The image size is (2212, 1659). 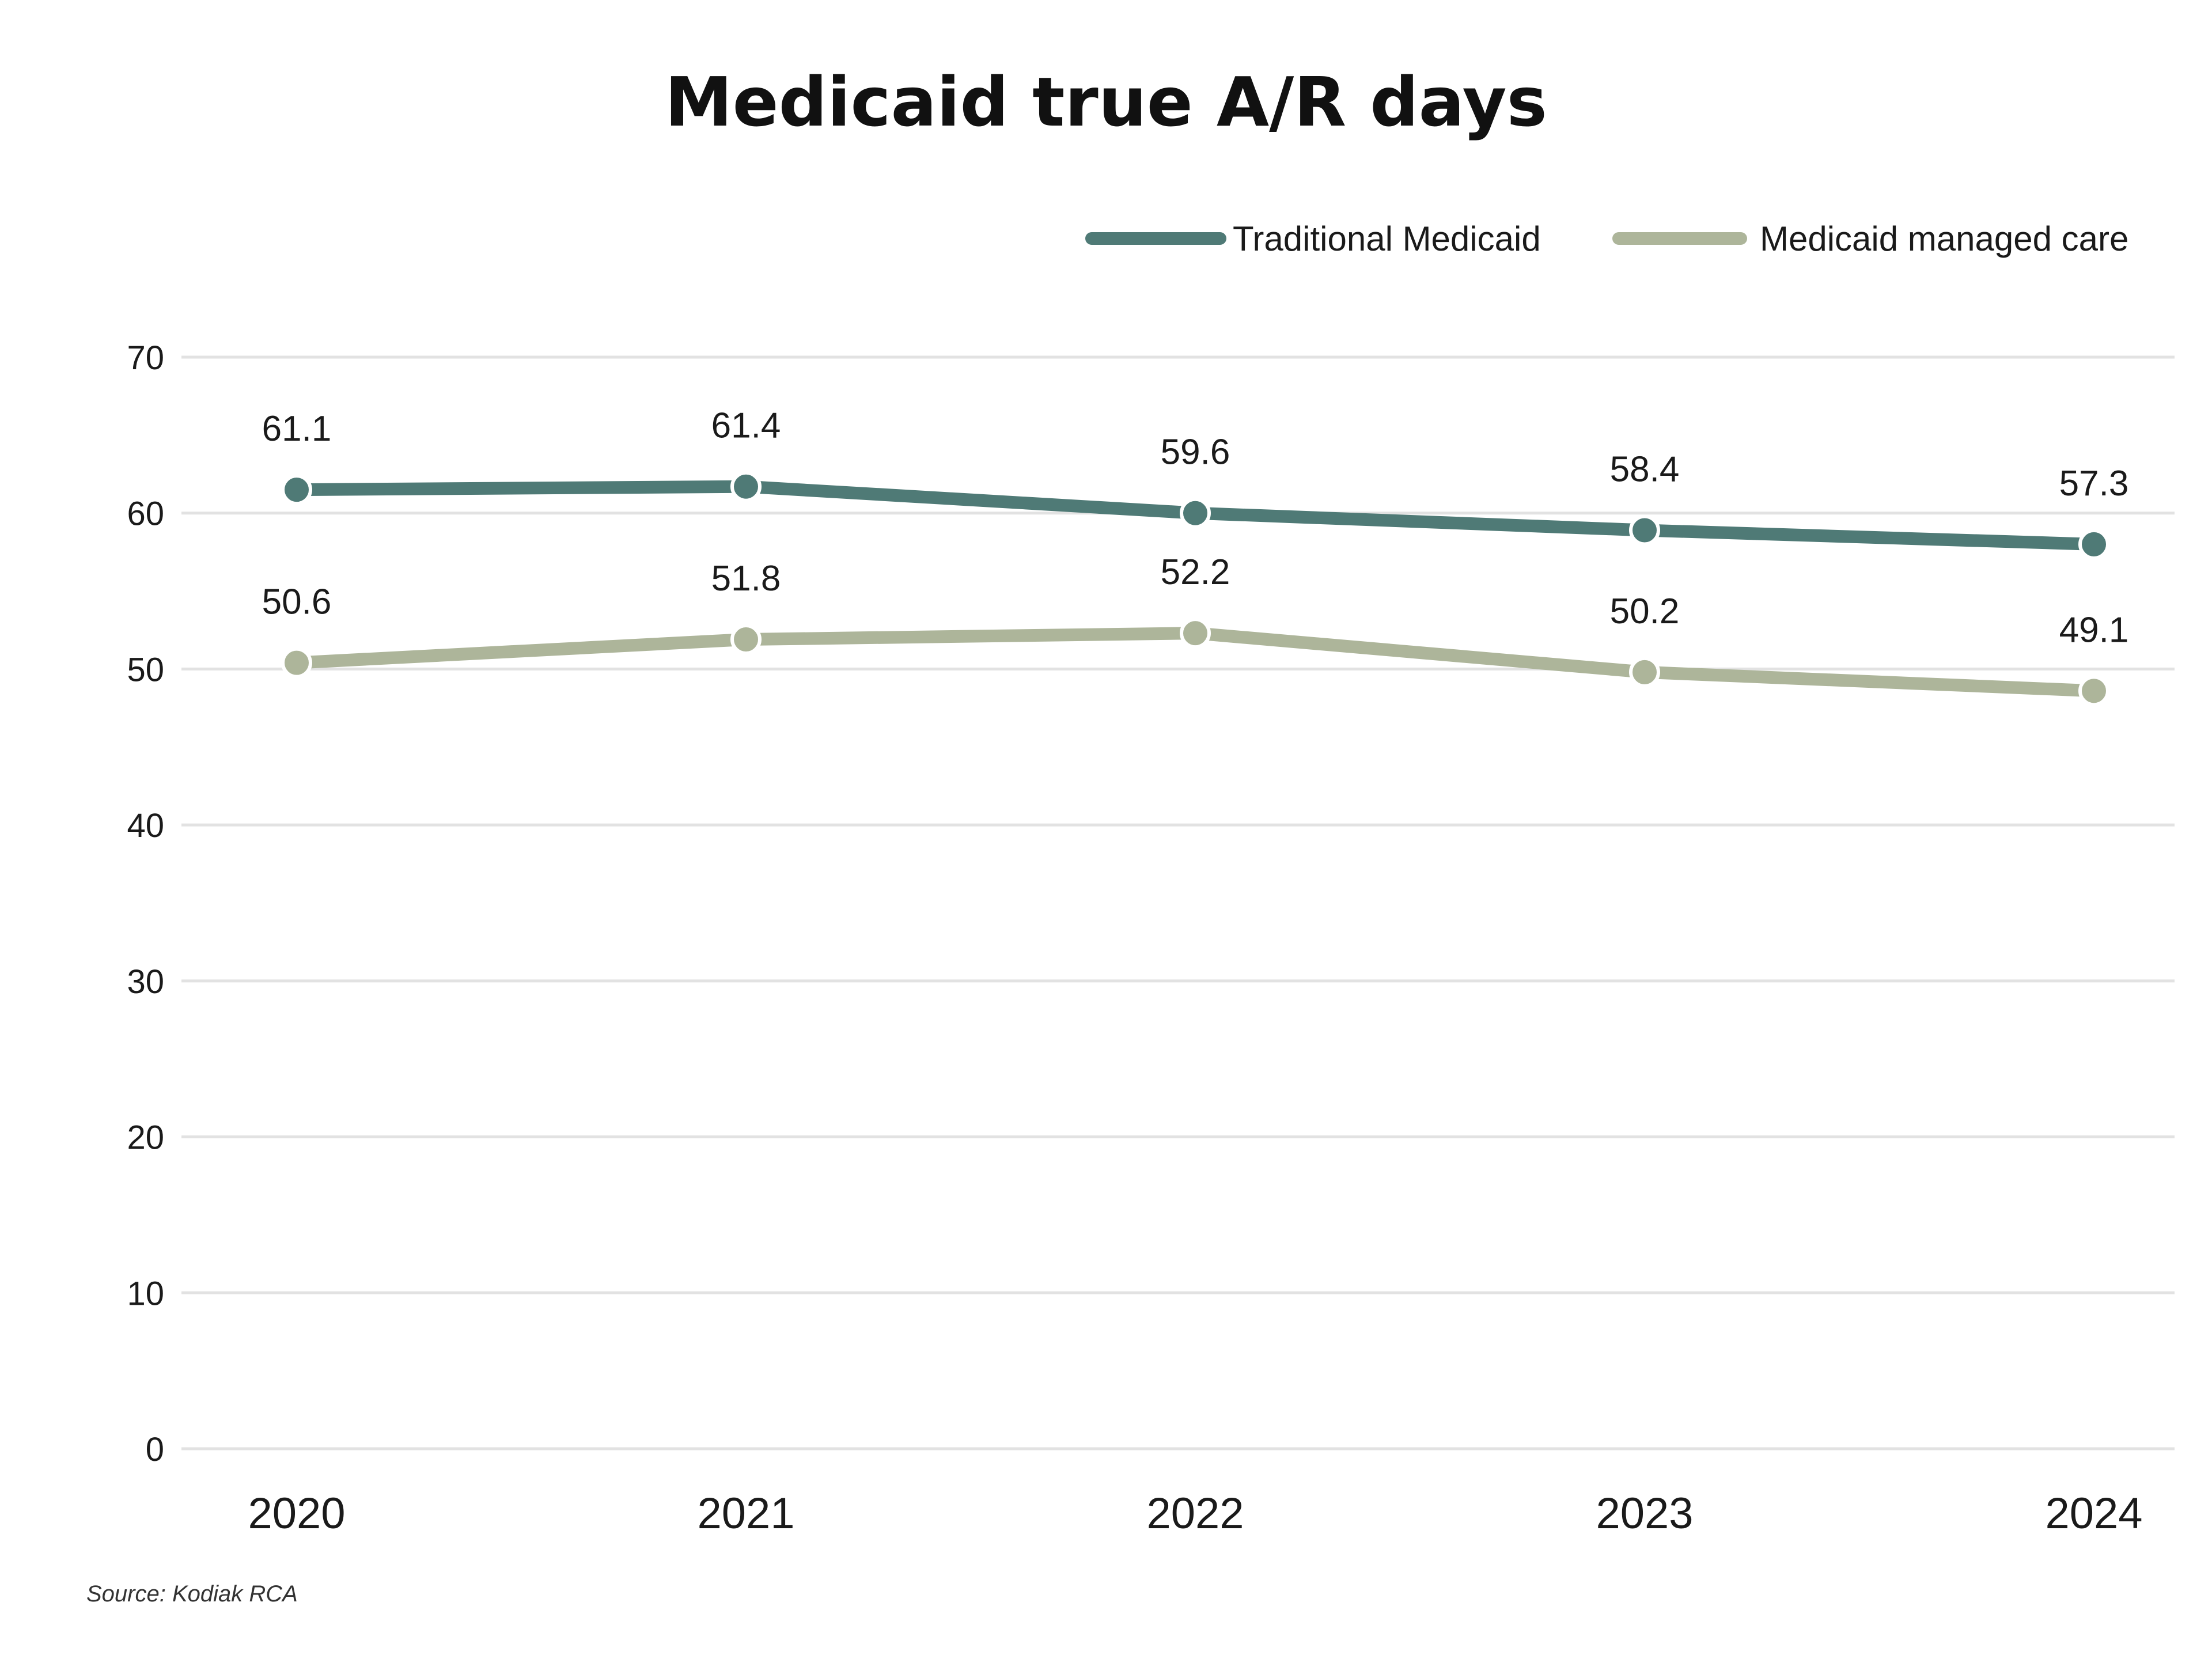 What do you see at coordinates (297, 429) in the screenshot?
I see `data-label-traditional-medicaid: 61.1` at bounding box center [297, 429].